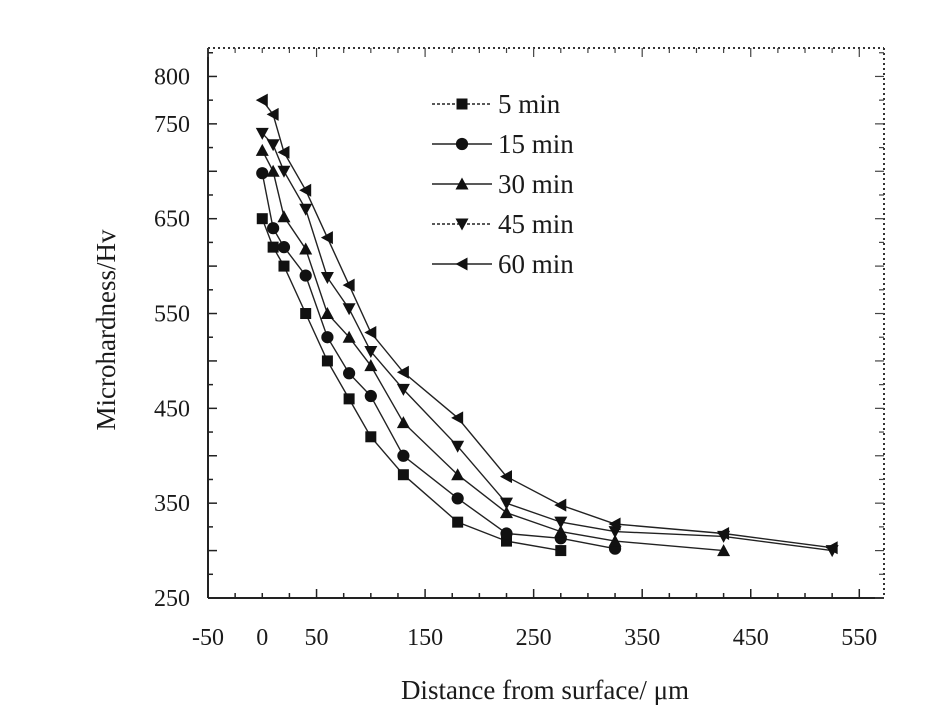 The image size is (950, 726). Describe the element at coordinates (642, 638) in the screenshot. I see `x-tick-label: 350` at that location.